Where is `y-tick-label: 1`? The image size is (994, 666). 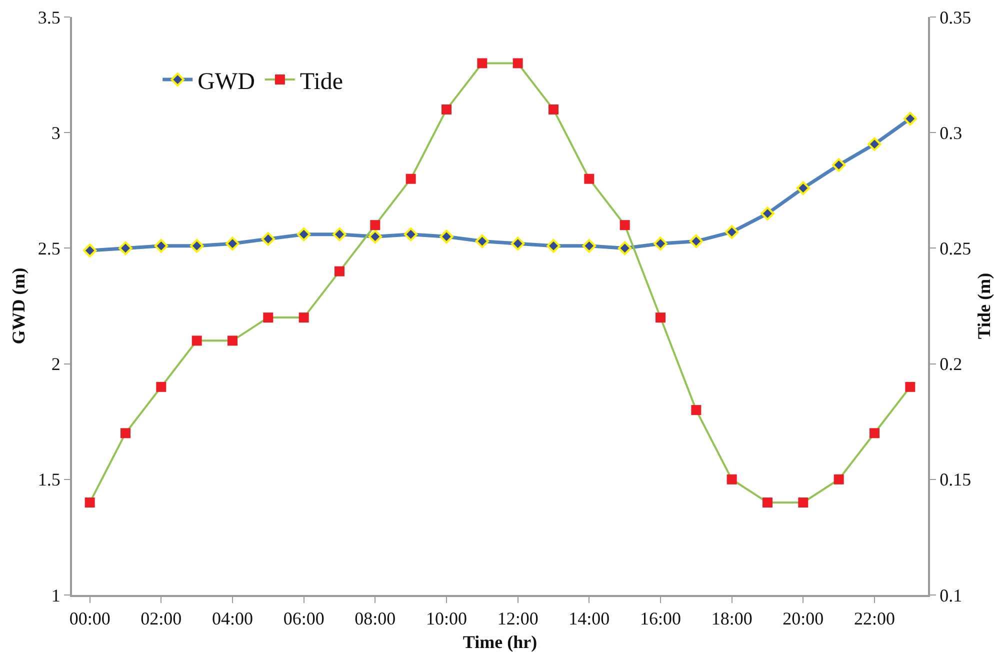
y-tick-label: 1 is located at coordinates (55, 595).